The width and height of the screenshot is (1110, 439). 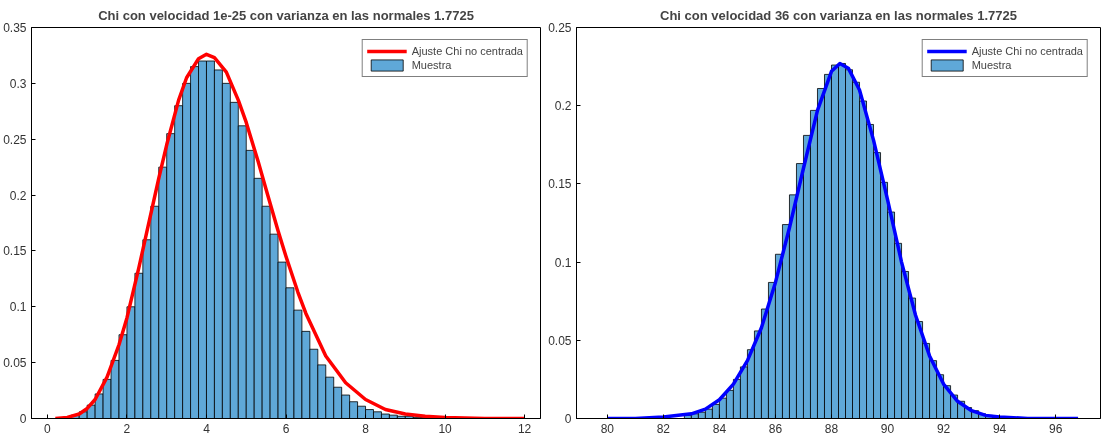 I want to click on y-tick-label: 0.35, so click(x=15, y=28).